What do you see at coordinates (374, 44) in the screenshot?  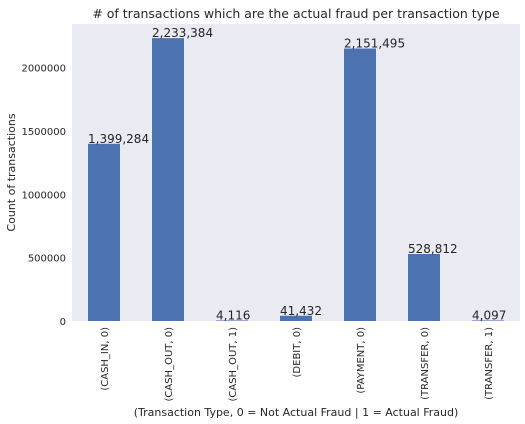 I see `data-label: 2,151,495` at bounding box center [374, 44].